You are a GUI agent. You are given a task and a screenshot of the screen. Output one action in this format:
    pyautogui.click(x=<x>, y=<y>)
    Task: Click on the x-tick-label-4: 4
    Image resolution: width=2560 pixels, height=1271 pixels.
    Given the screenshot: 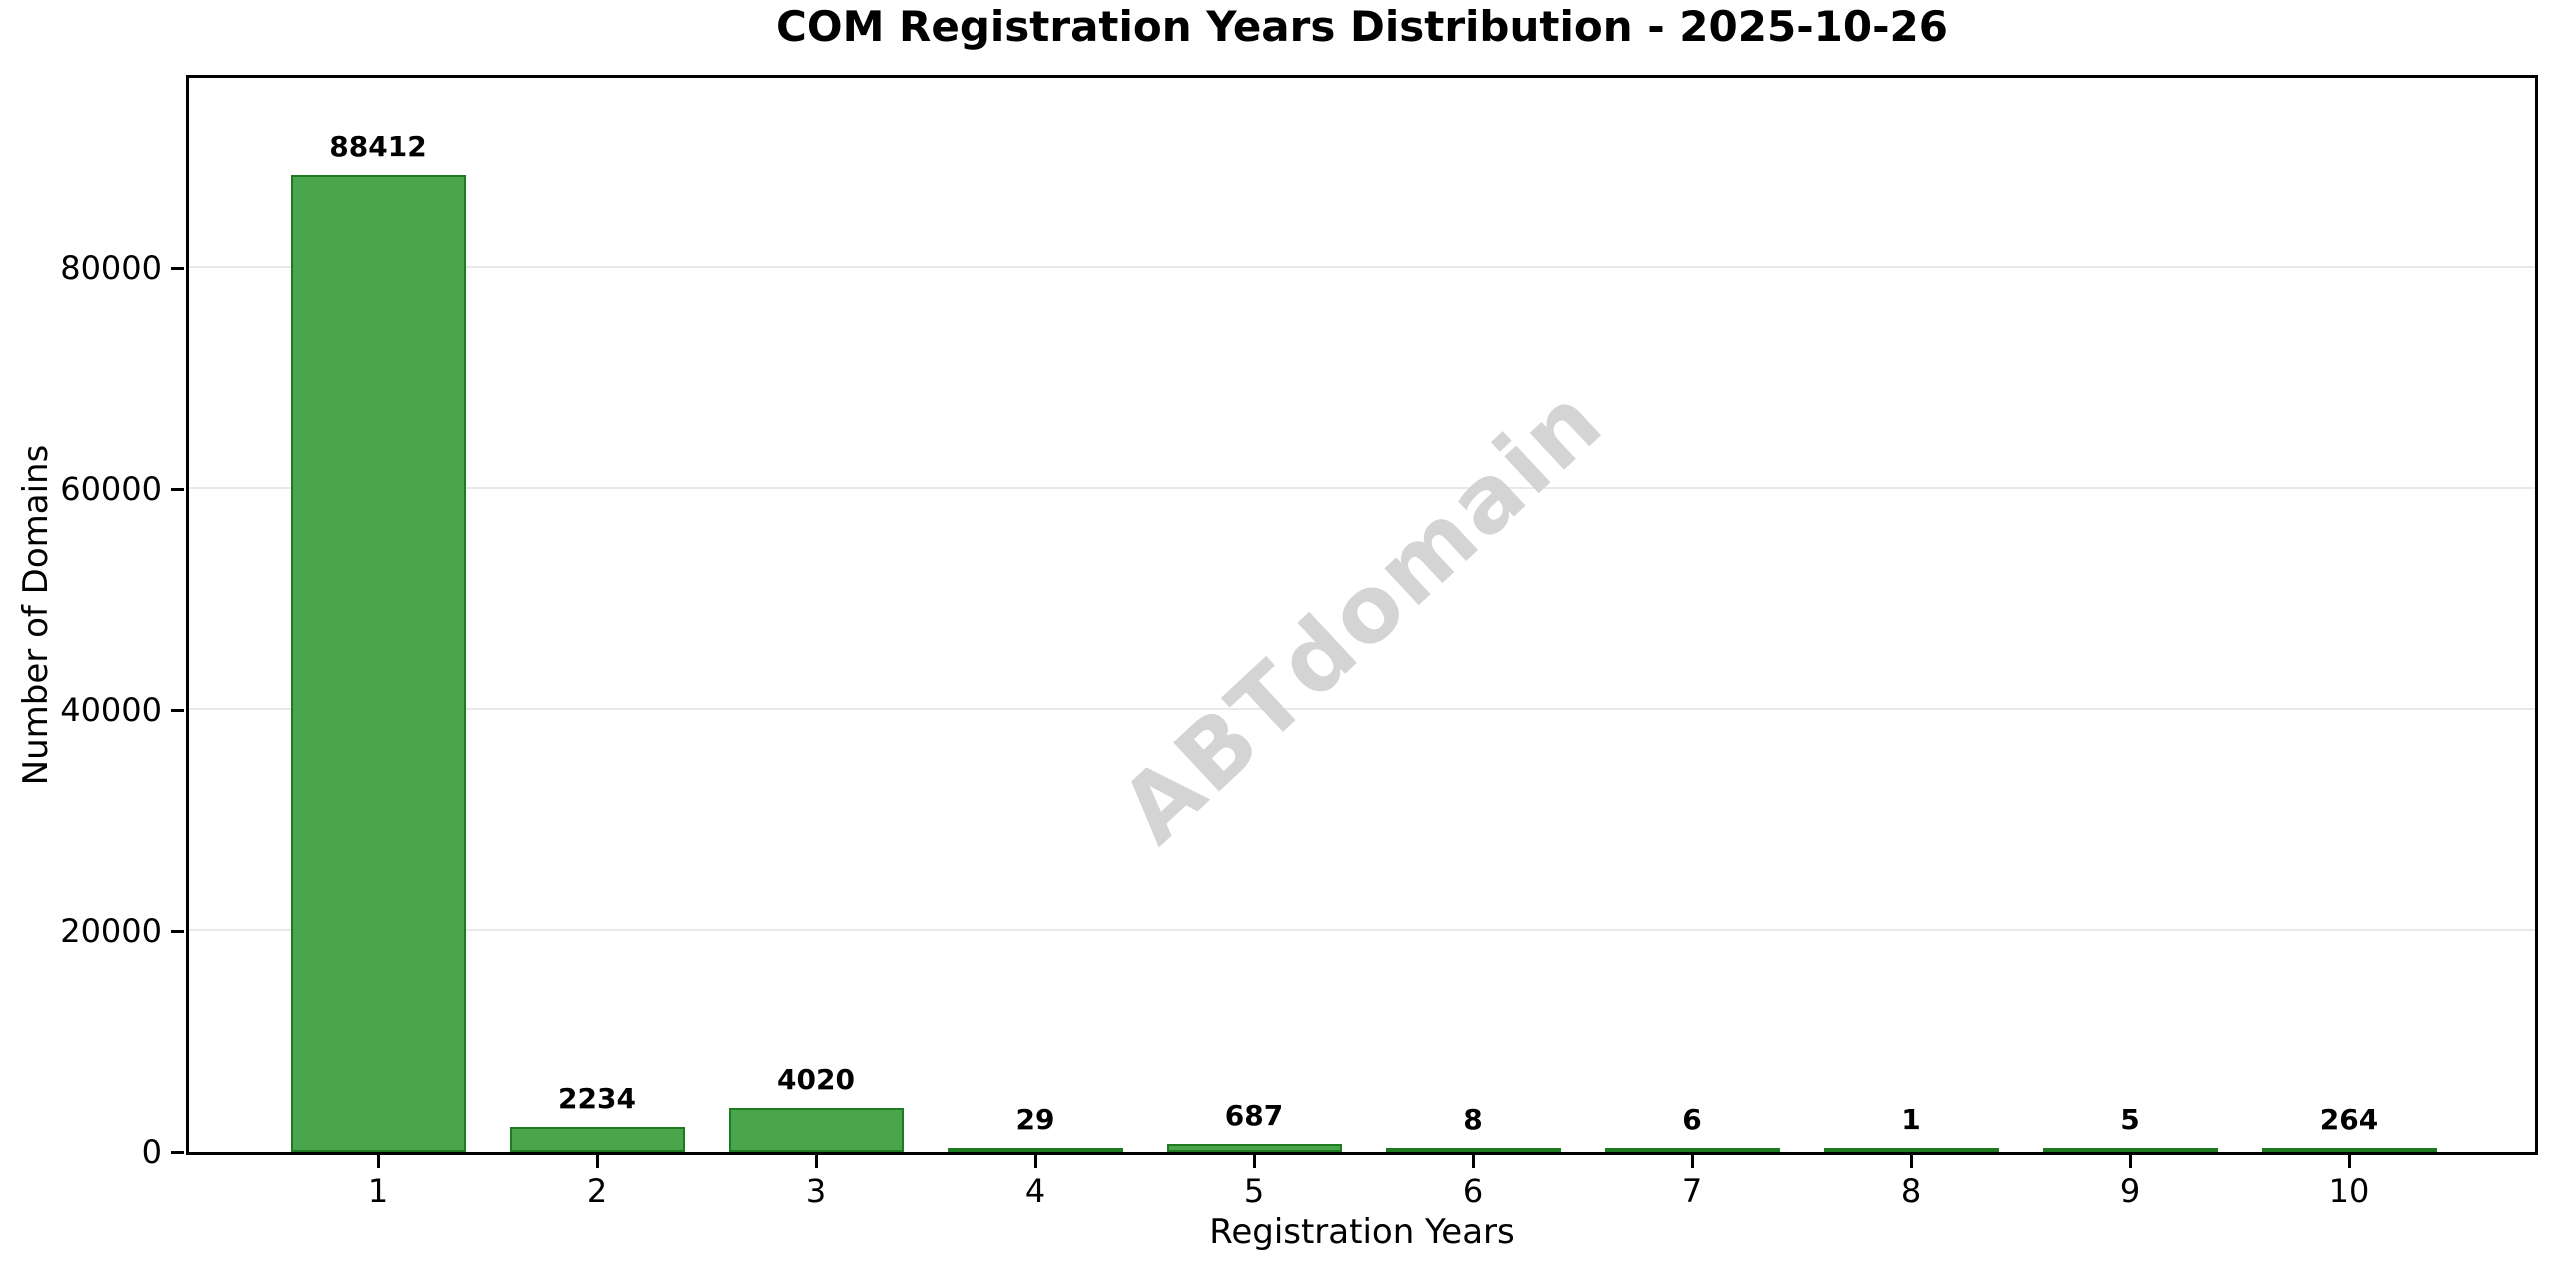 What is the action you would take?
    pyautogui.click(x=1035, y=1191)
    